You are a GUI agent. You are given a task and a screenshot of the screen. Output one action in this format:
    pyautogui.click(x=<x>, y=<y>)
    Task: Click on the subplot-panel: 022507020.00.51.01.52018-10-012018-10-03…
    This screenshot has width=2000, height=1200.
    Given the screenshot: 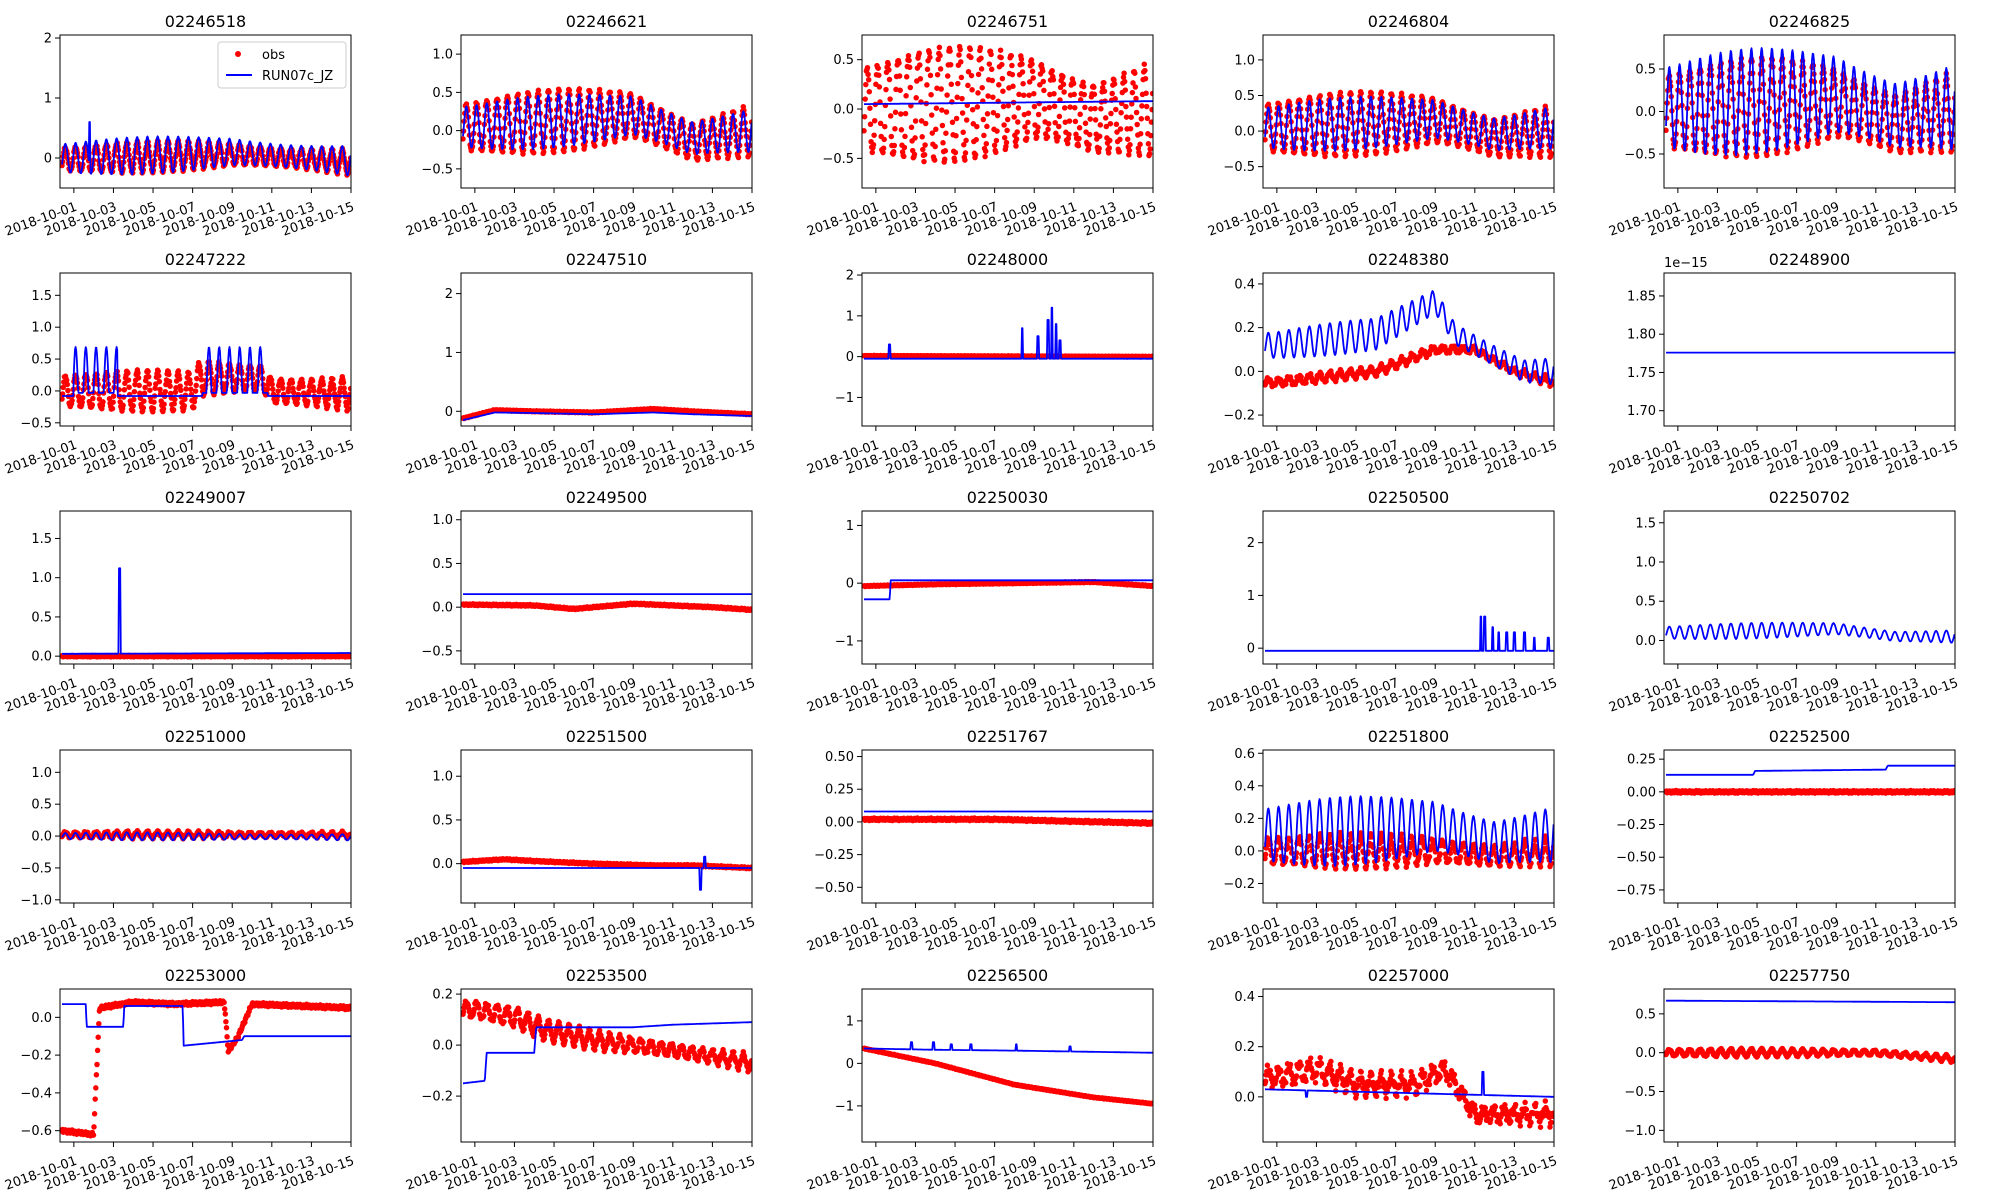 What is the action you would take?
    pyautogui.click(x=1783, y=602)
    